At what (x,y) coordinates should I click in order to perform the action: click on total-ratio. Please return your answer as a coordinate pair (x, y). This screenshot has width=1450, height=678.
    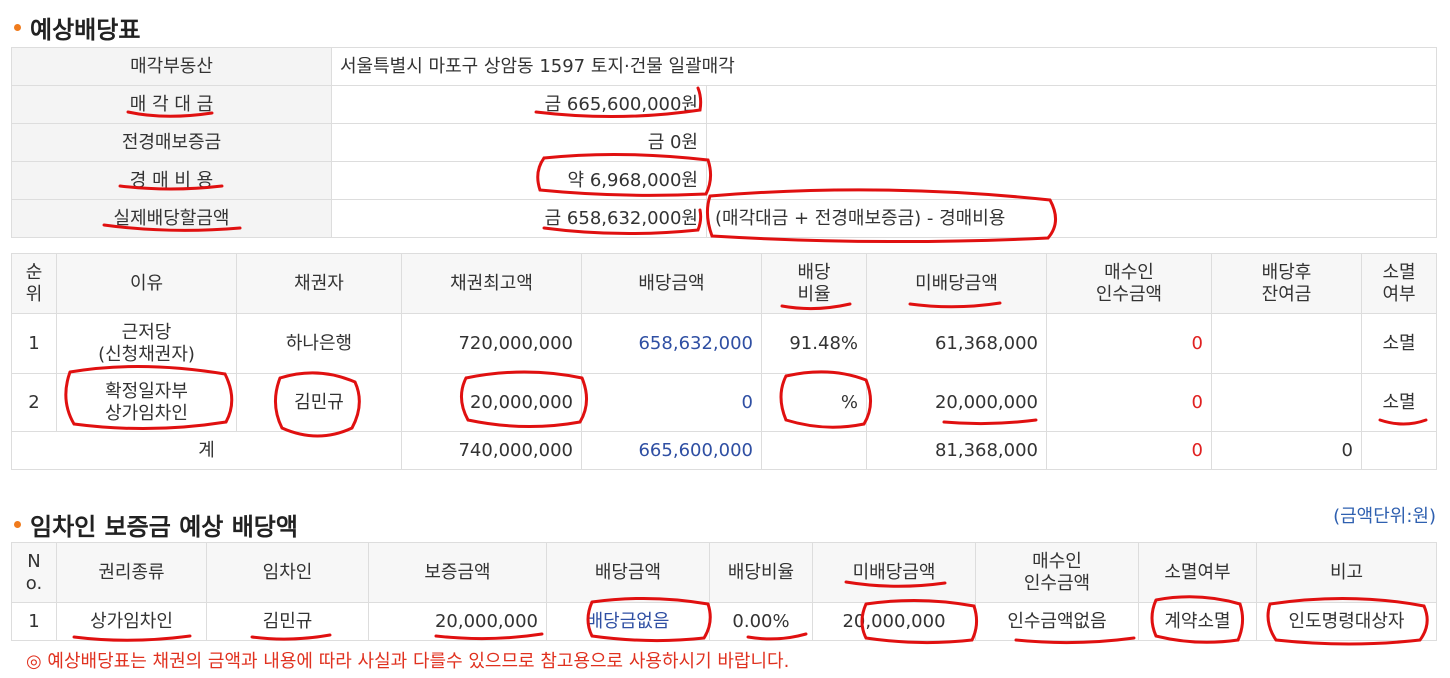
    Looking at the image, I should click on (814, 450).